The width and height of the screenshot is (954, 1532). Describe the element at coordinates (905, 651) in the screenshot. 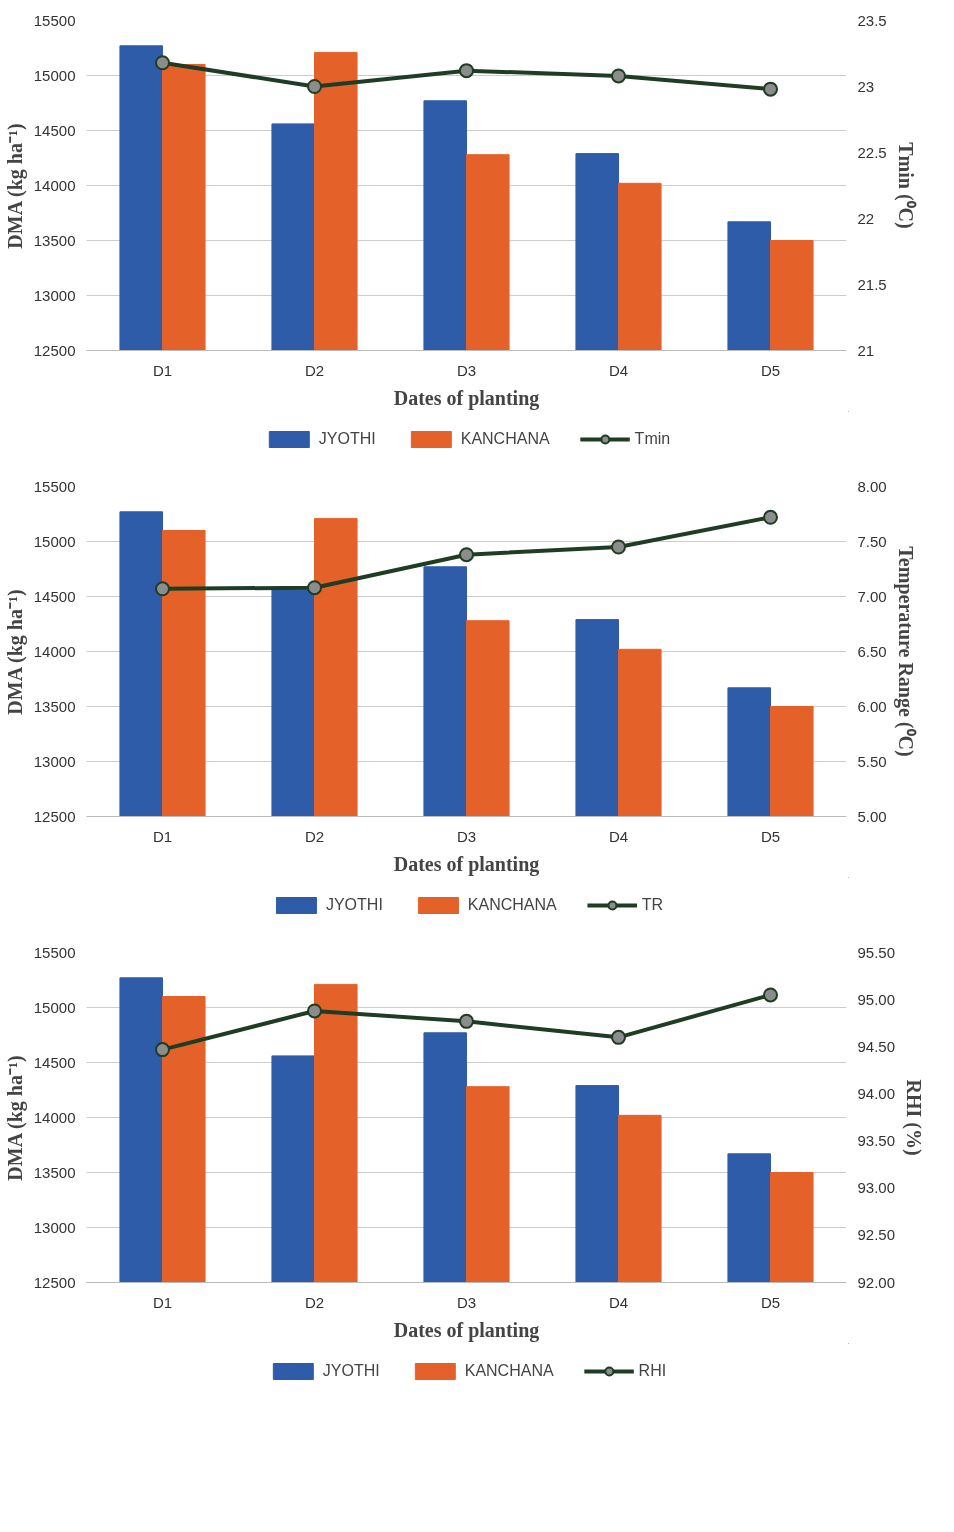

I see `y2-axis-title: Temperature Range (⁰C)` at that location.